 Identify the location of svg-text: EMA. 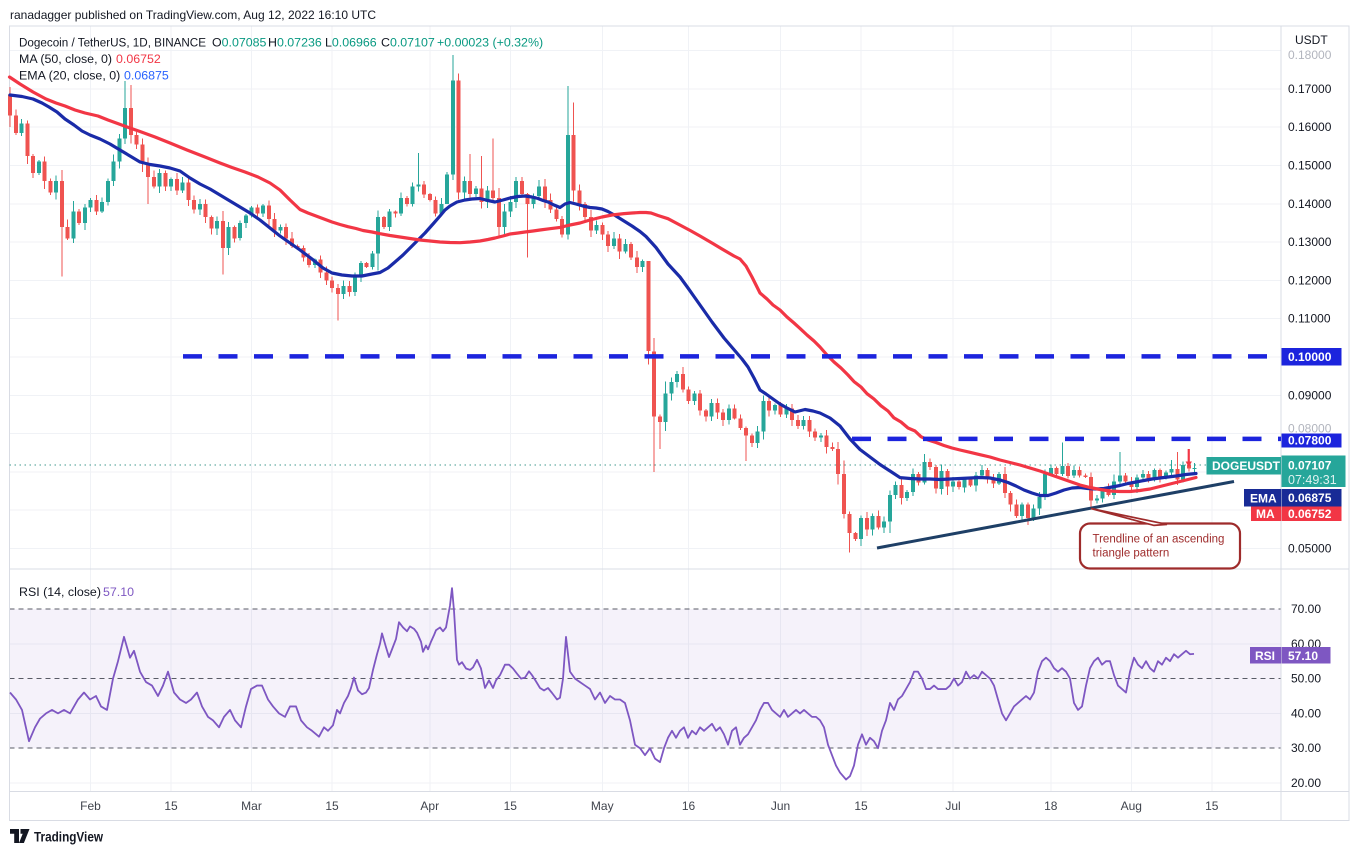
(1263, 499).